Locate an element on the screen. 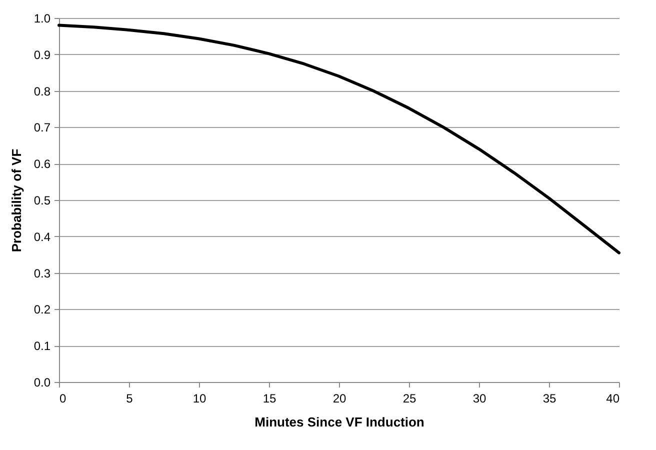 The image size is (656, 450). x-tick-label: 35 is located at coordinates (549, 399).